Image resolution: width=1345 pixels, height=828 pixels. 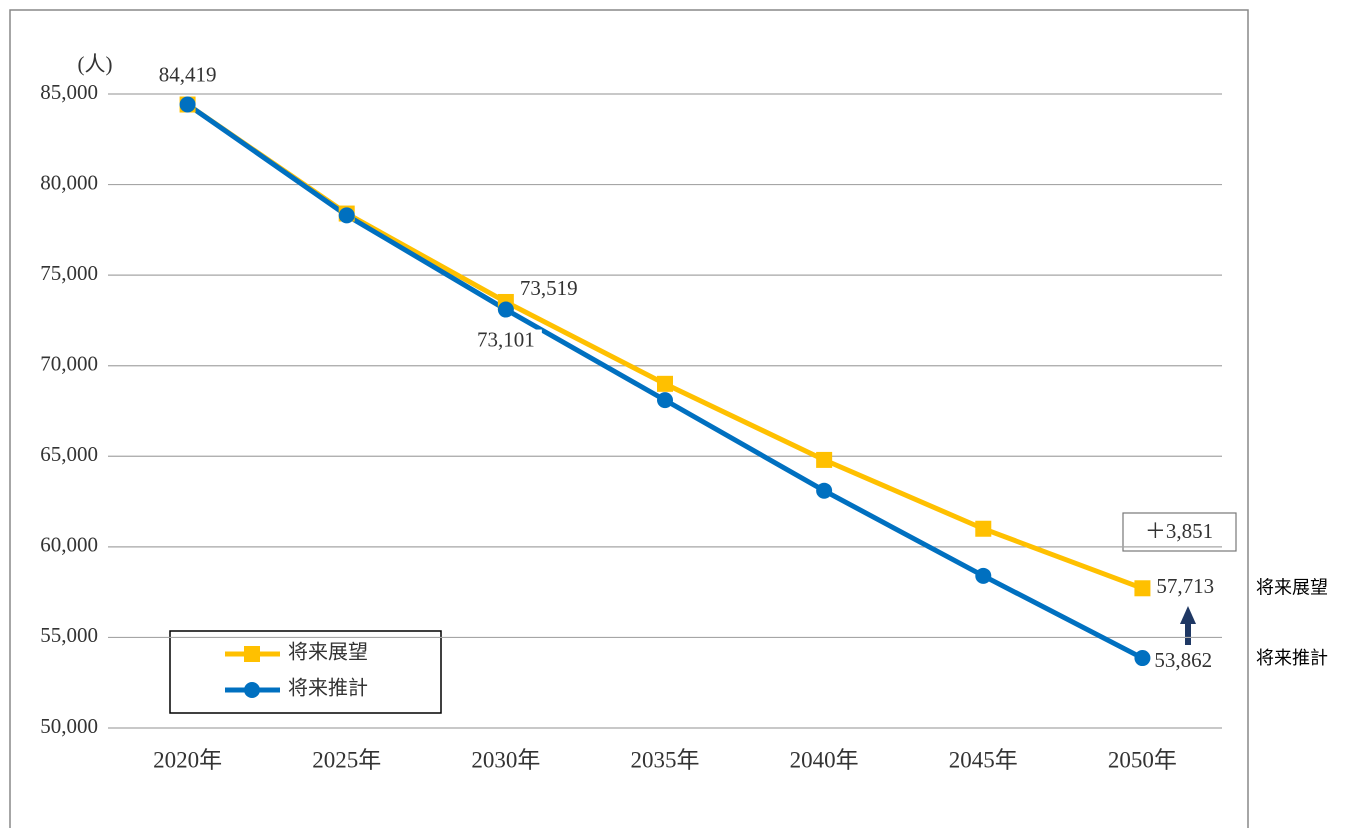 I want to click on x-tick-label: 2030年, so click(x=505, y=759).